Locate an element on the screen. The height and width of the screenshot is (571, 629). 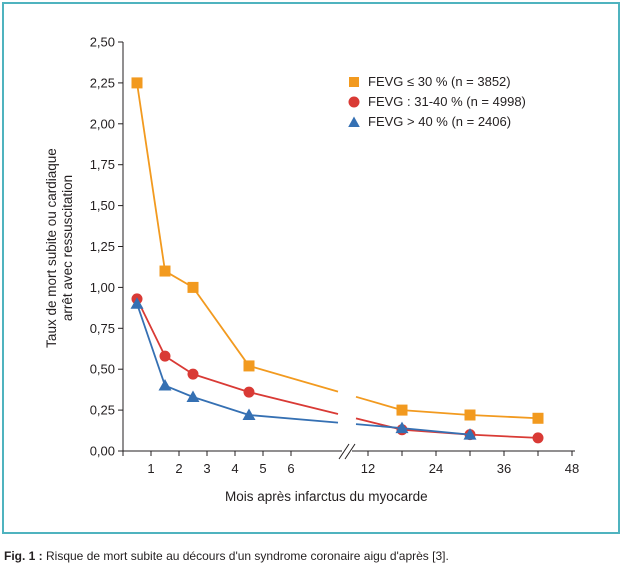
x-tick-label: 1 is located at coordinates (150, 468).